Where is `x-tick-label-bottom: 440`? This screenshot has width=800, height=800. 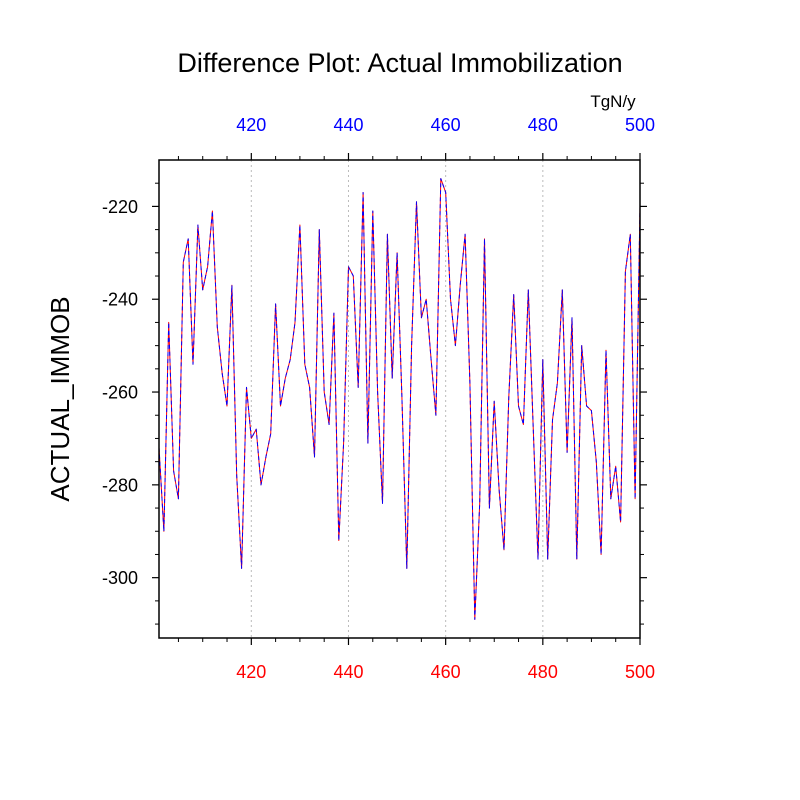
x-tick-label-bottom: 440 is located at coordinates (348, 672).